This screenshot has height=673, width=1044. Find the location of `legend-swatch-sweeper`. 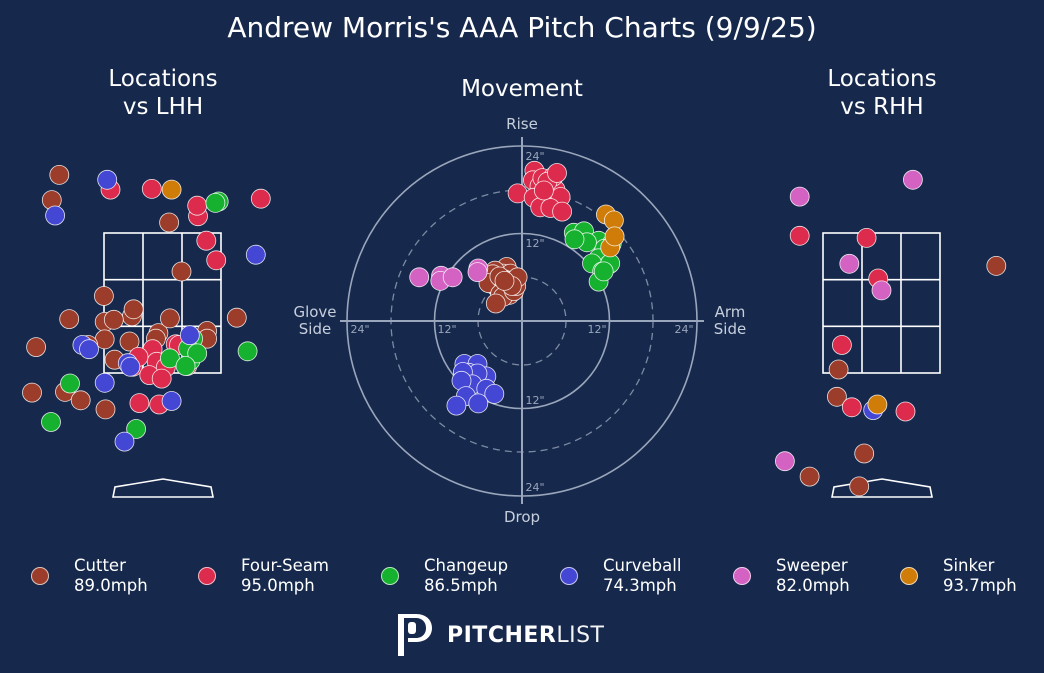

legend-swatch-sweeper is located at coordinates (742, 576).